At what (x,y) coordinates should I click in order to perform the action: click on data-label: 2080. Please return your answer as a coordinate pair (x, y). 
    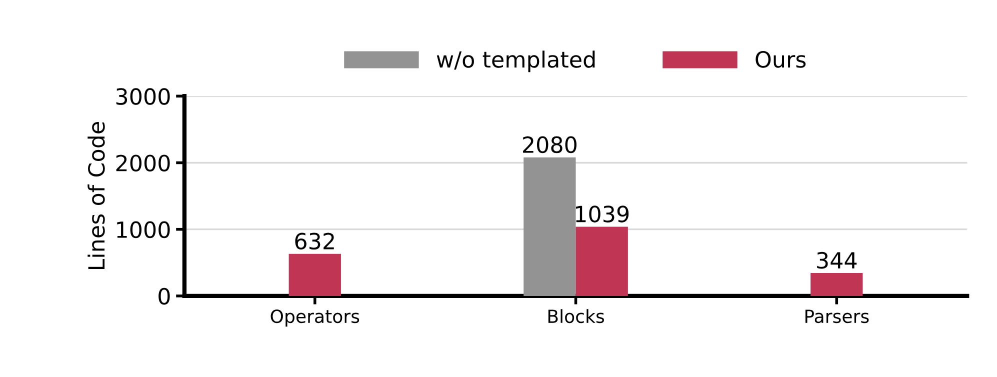
    Looking at the image, I should click on (549, 145).